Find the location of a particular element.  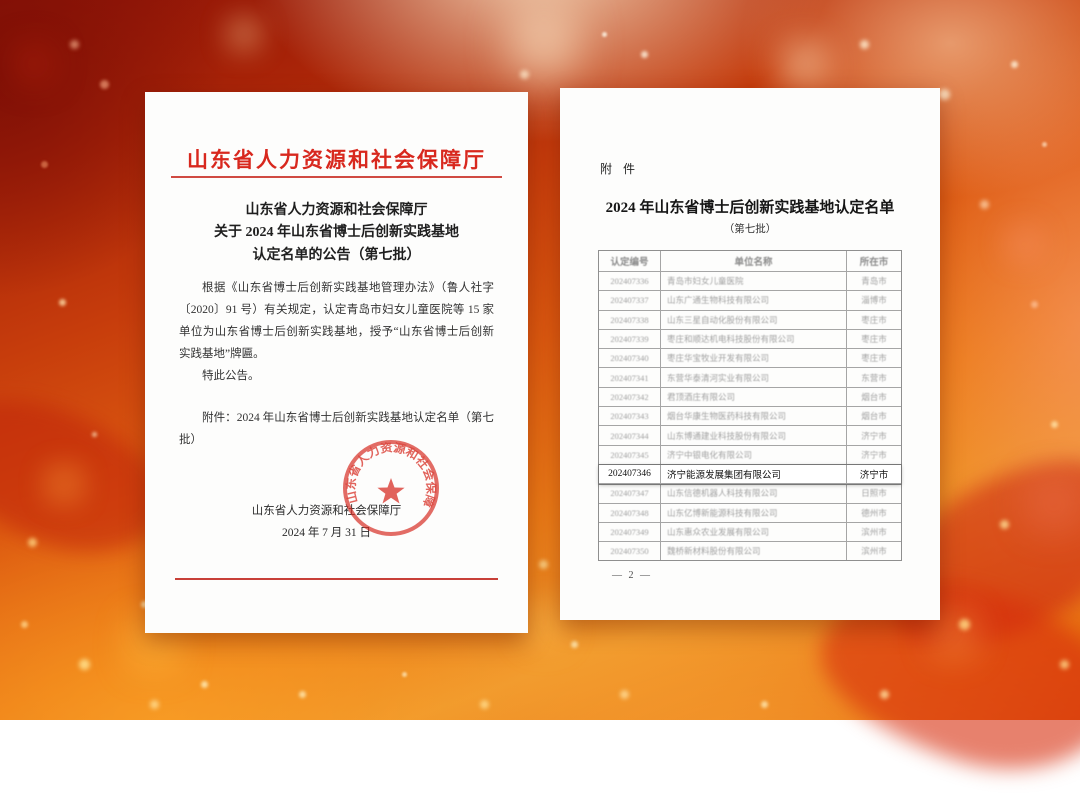

document-title-line2: 关于 2024 年山东省博士后创新实践基地 is located at coordinates (336, 233).